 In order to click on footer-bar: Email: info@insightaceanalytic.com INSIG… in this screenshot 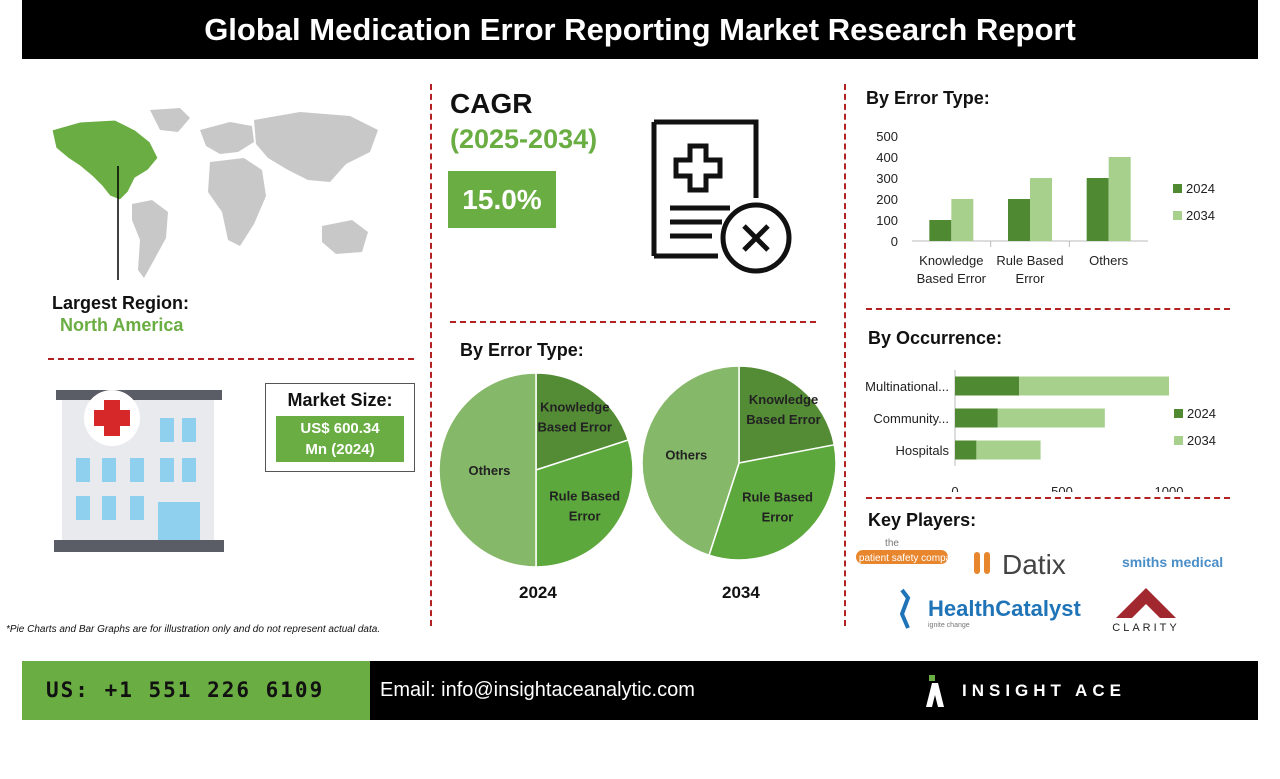, I will do `click(814, 710)`.